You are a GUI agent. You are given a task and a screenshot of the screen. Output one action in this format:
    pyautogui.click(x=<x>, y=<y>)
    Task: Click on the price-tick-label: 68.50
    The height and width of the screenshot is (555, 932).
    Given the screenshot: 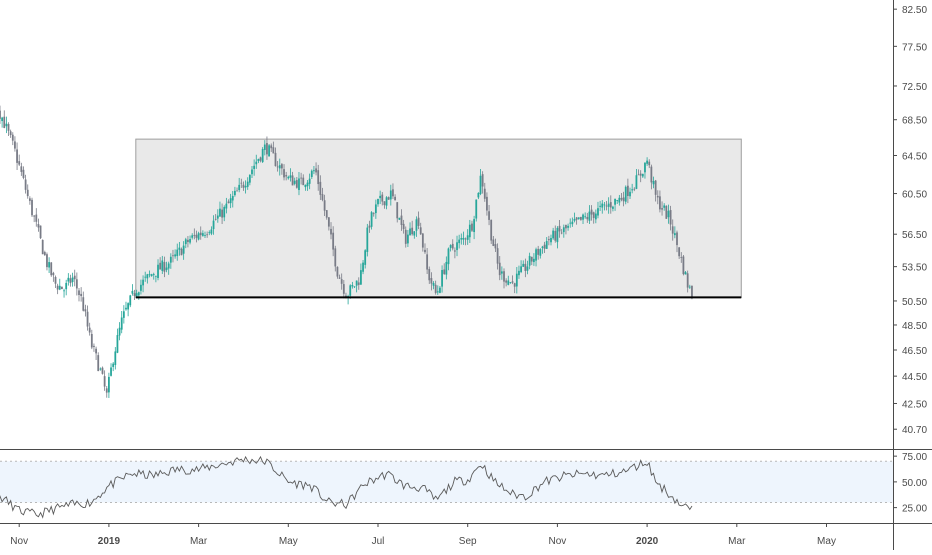 What is the action you would take?
    pyautogui.click(x=914, y=121)
    